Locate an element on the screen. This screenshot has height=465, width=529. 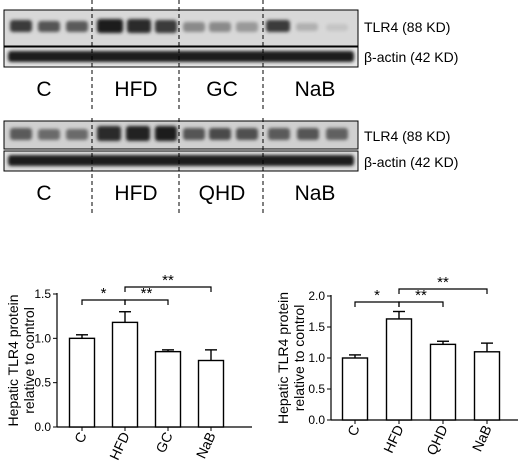
blot-2-row-label-tlr4: TLR4 (88 KD) is located at coordinates (407, 136).